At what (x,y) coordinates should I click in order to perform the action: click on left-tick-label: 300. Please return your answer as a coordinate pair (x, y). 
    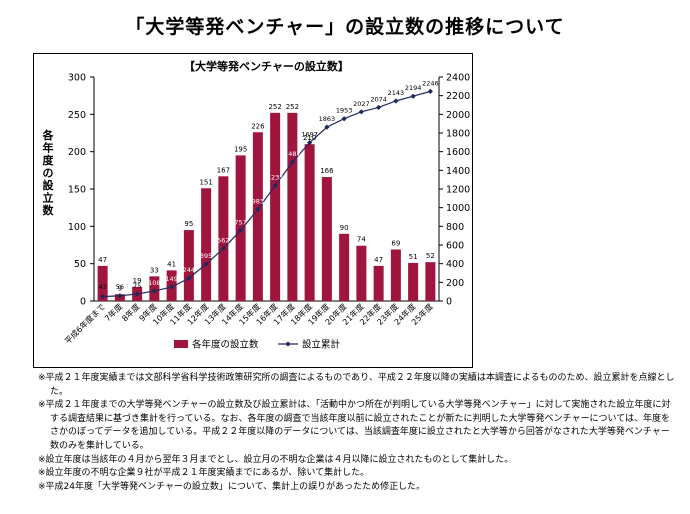
    Looking at the image, I should click on (77, 78).